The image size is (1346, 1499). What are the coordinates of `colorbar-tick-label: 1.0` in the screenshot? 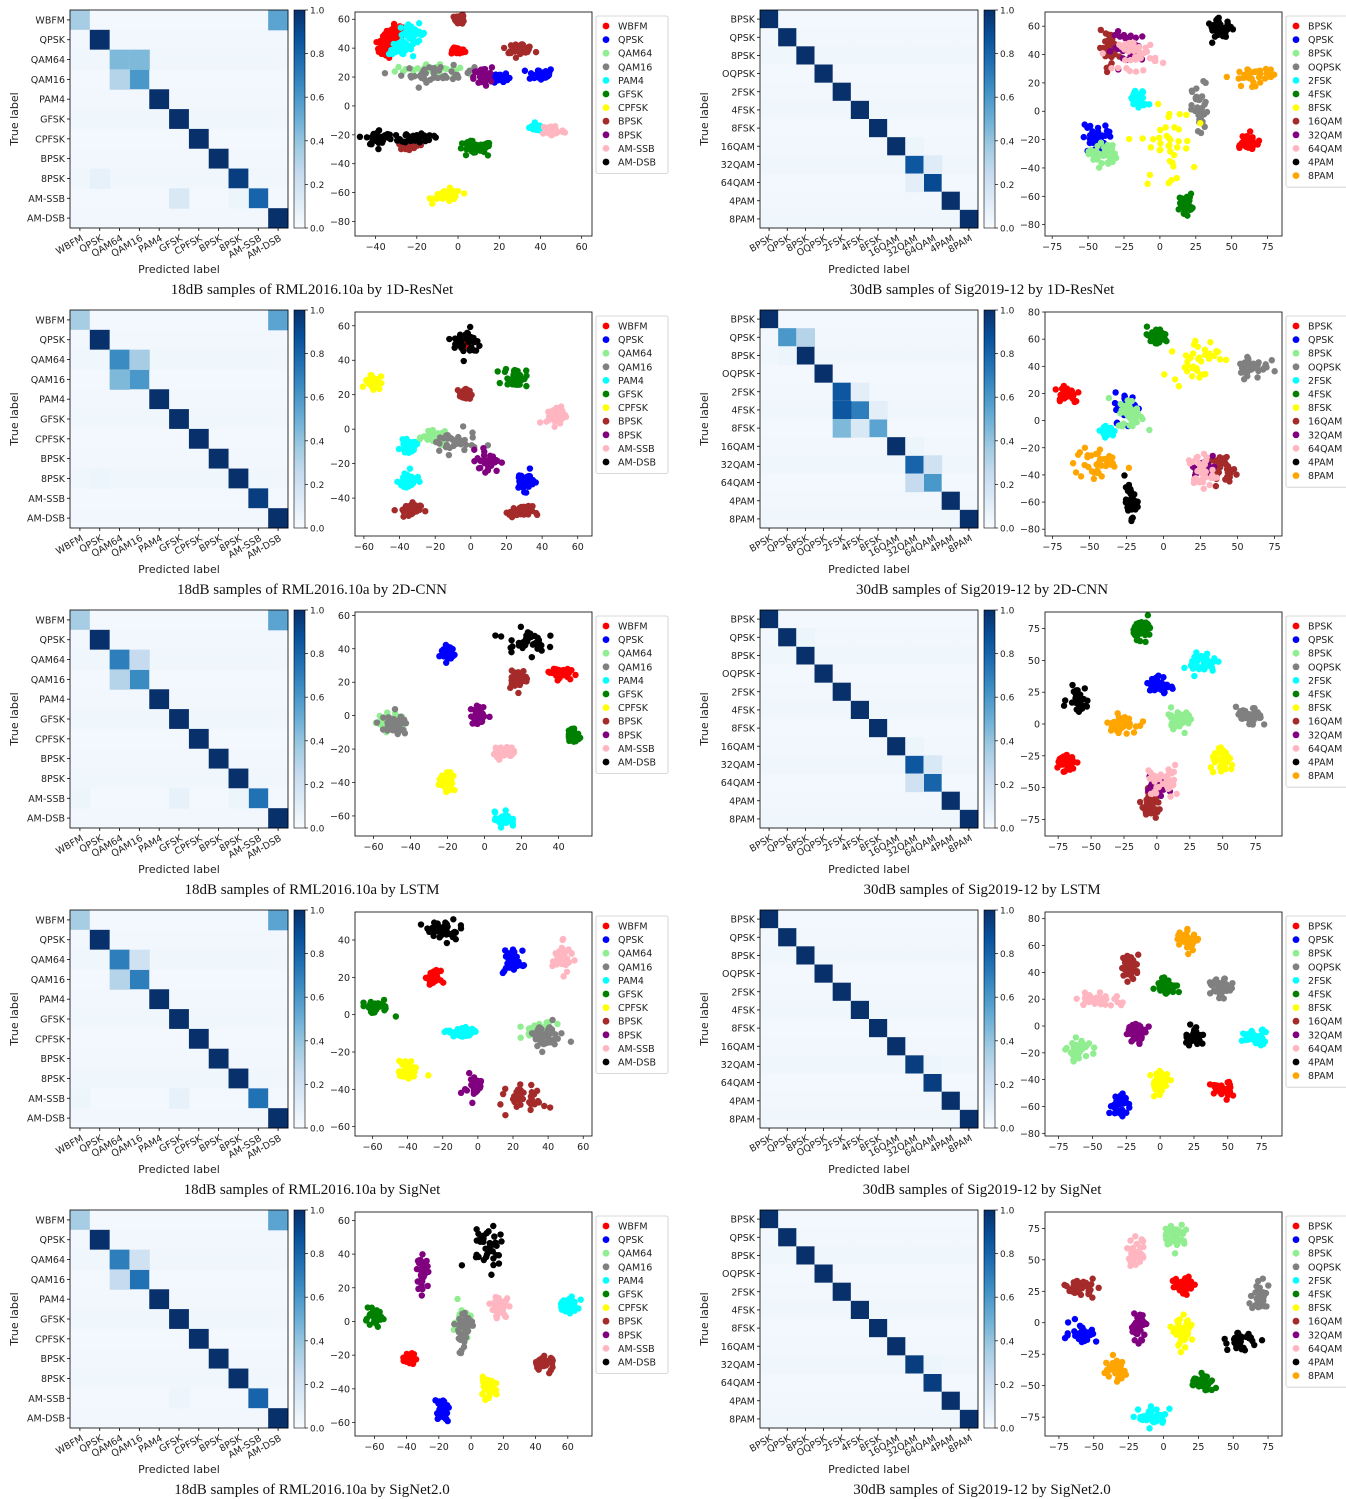 It's located at (317, 912).